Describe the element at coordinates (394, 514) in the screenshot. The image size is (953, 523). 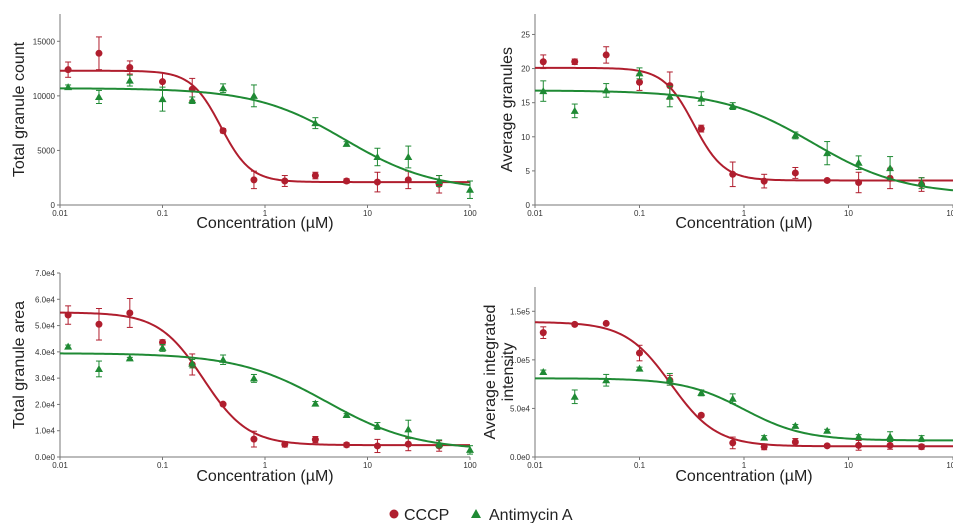
I see `legend-marker-cccp` at that location.